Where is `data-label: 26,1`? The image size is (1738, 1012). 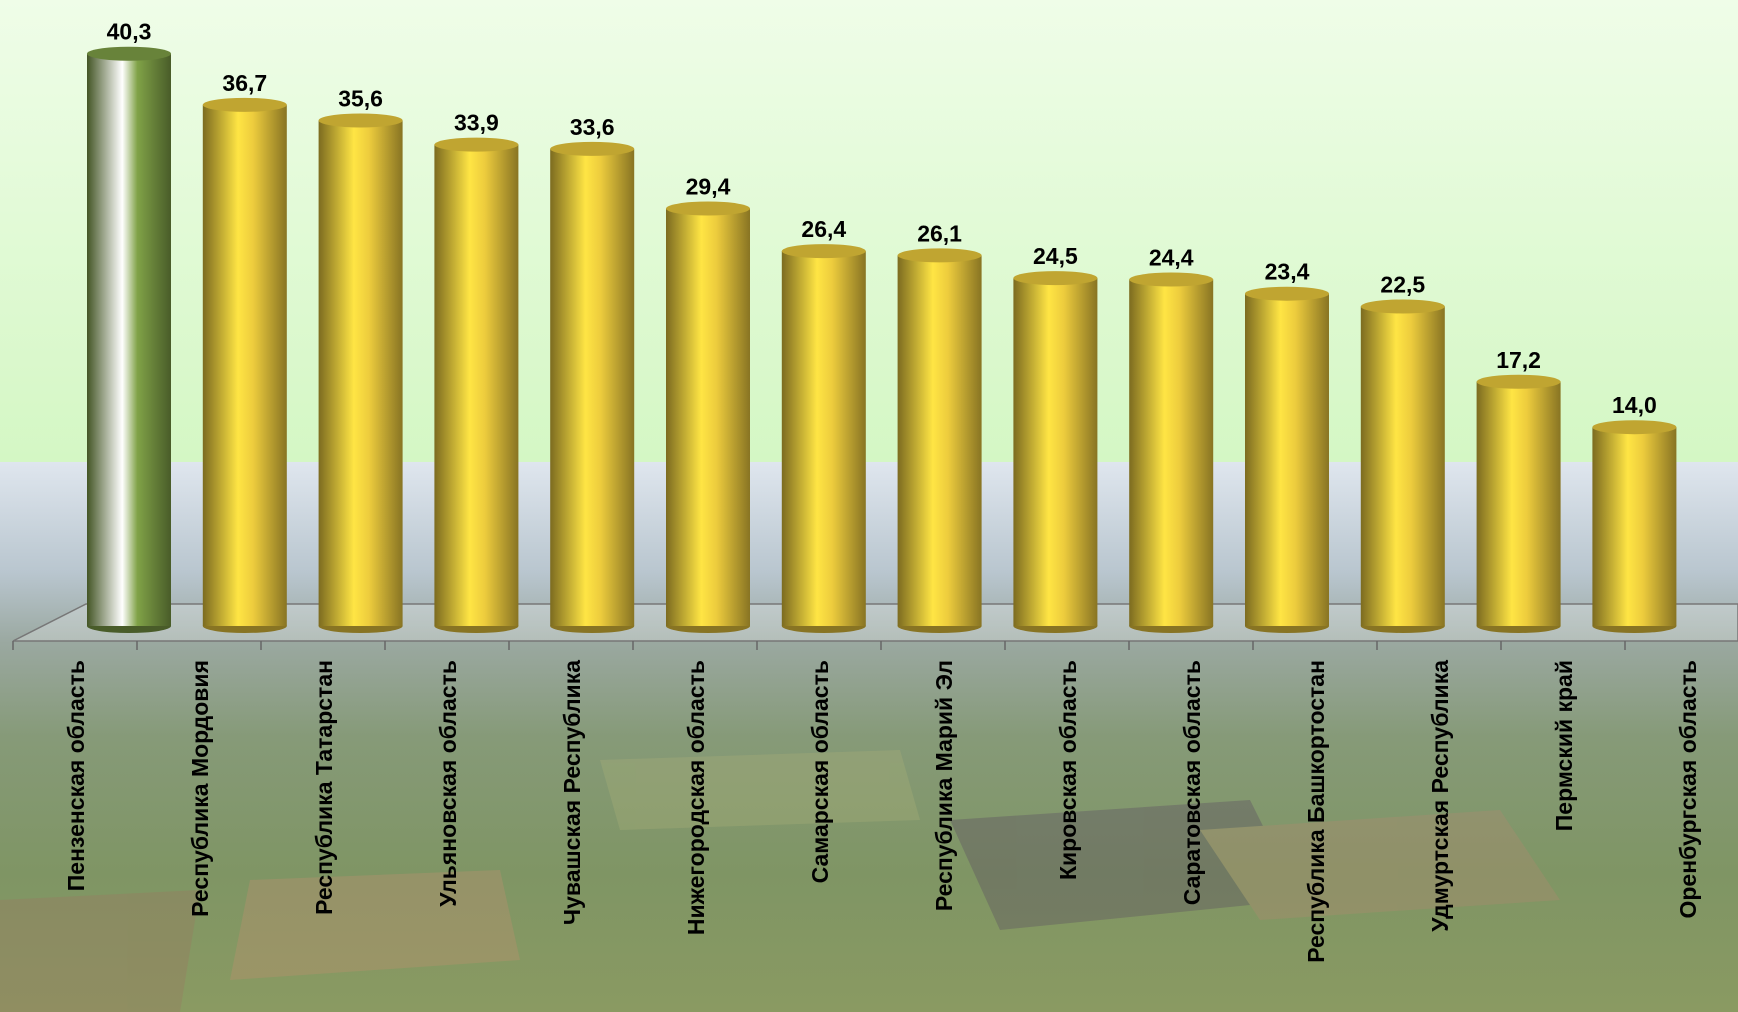
data-label: 26,1 is located at coordinates (939, 233).